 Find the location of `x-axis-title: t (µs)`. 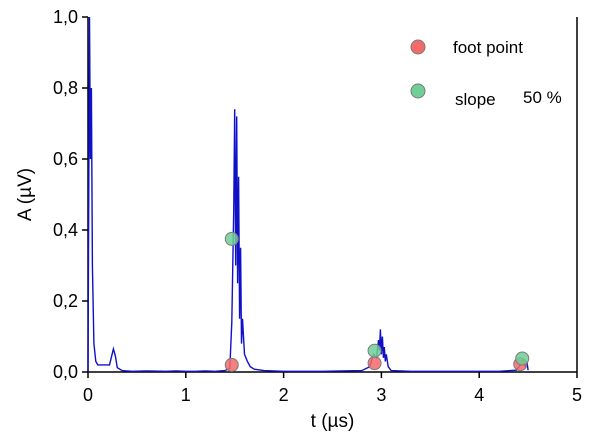

x-axis-title: t (µs) is located at coordinates (333, 421).